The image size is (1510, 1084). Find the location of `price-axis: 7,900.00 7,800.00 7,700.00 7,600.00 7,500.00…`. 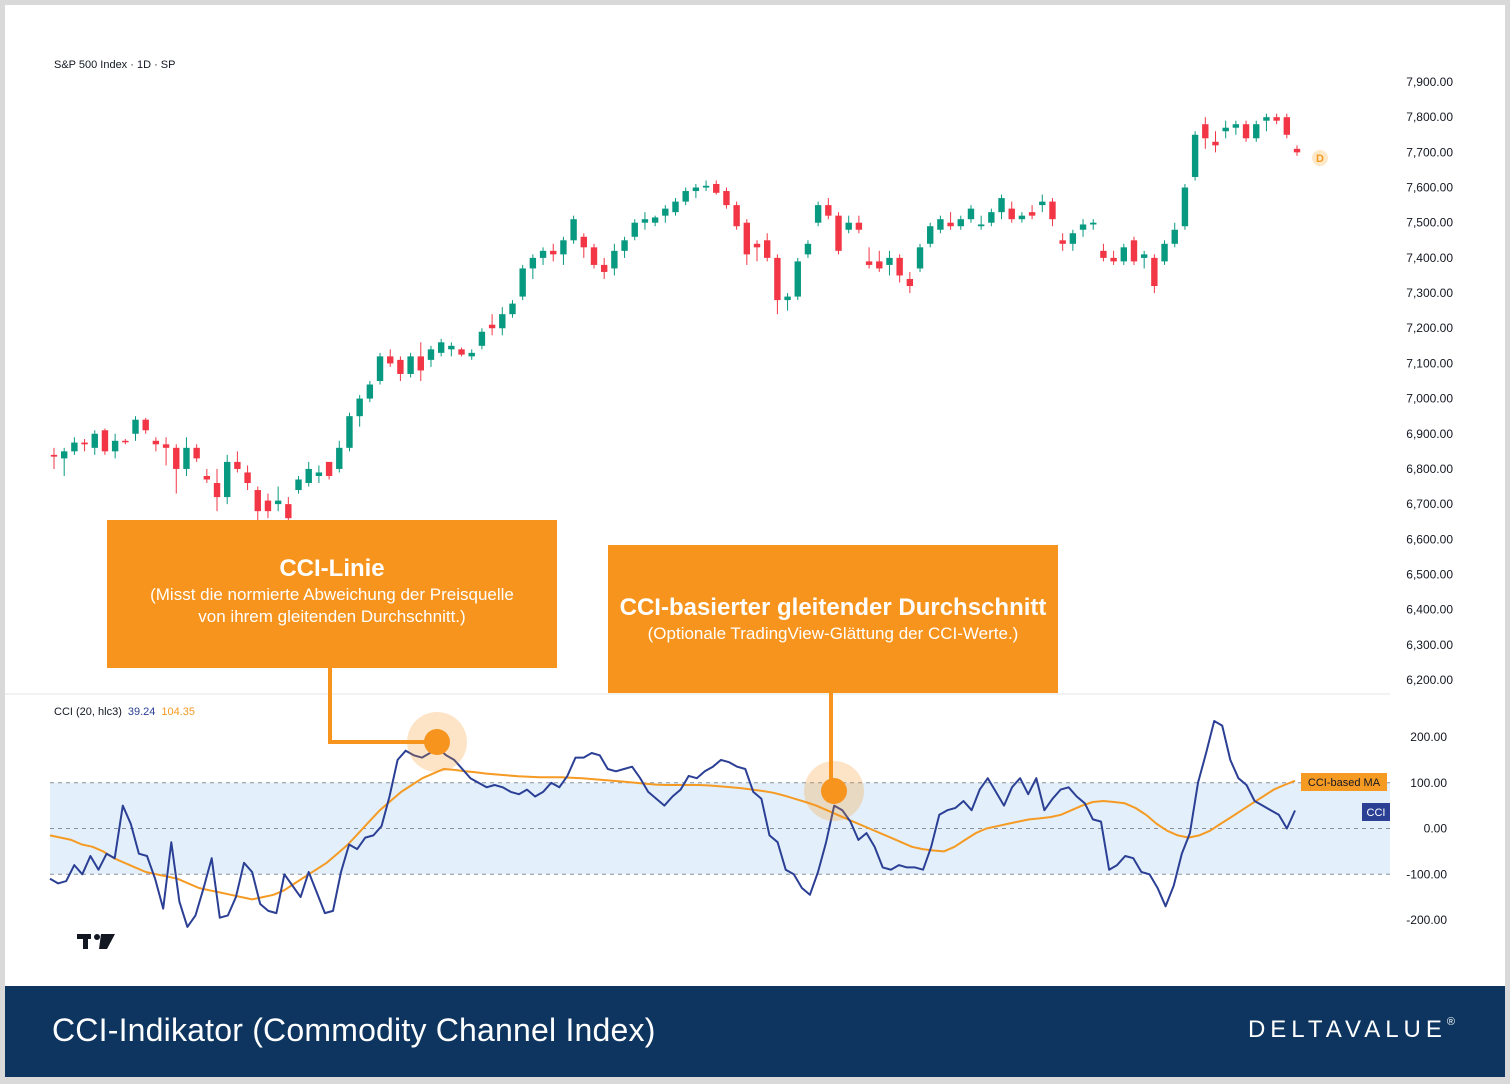

price-axis: 7,900.00 7,800.00 7,700.00 7,600.00 7,500.00… is located at coordinates (1429, 381).